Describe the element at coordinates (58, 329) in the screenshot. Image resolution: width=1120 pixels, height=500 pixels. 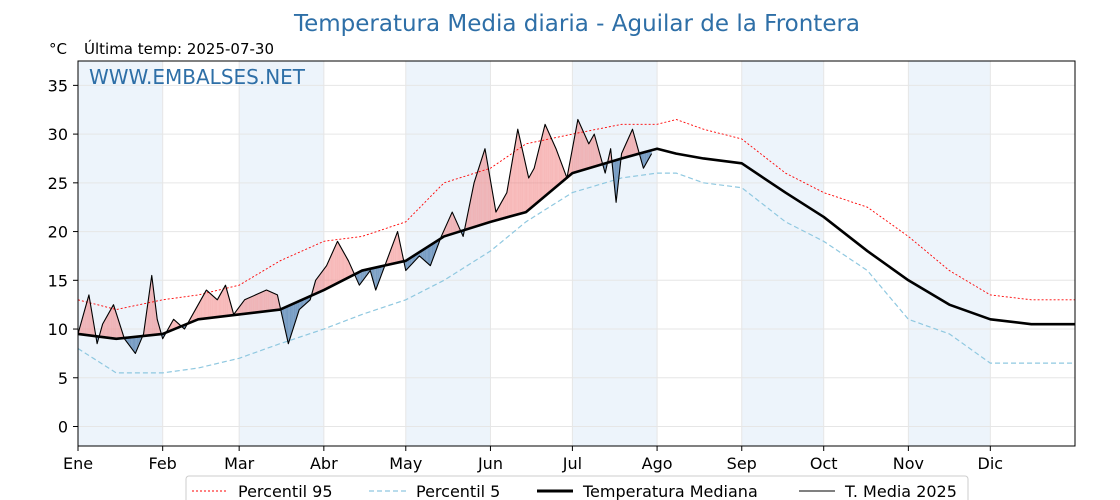
I see `y-tick-label: 10` at that location.